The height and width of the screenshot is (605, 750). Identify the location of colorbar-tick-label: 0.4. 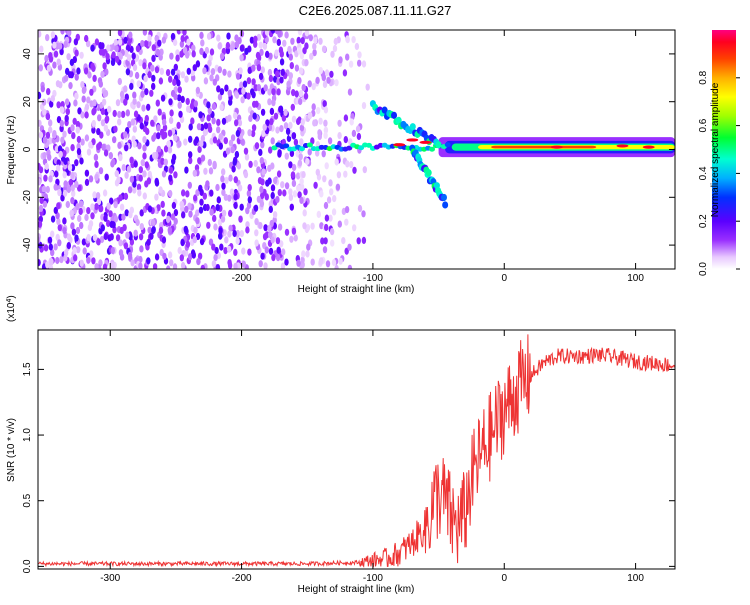
(703, 173).